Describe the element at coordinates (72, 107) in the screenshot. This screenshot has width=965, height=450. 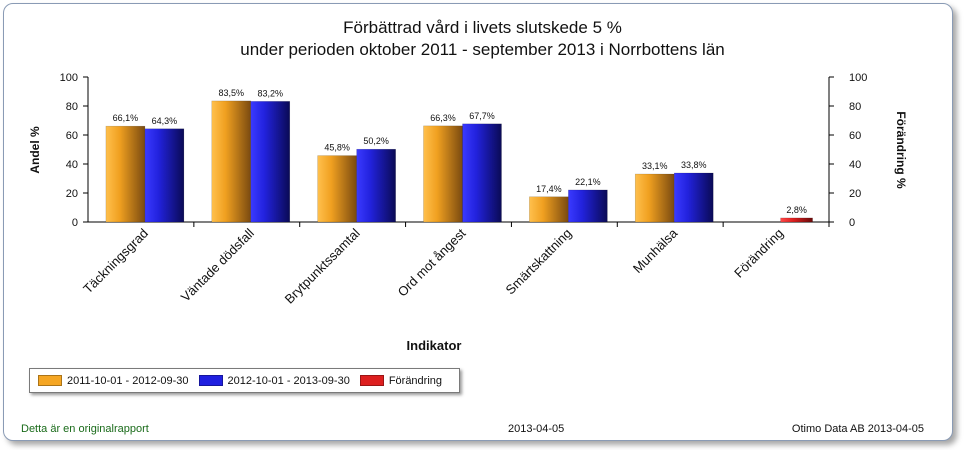
I see `y-tick-label: 80` at that location.